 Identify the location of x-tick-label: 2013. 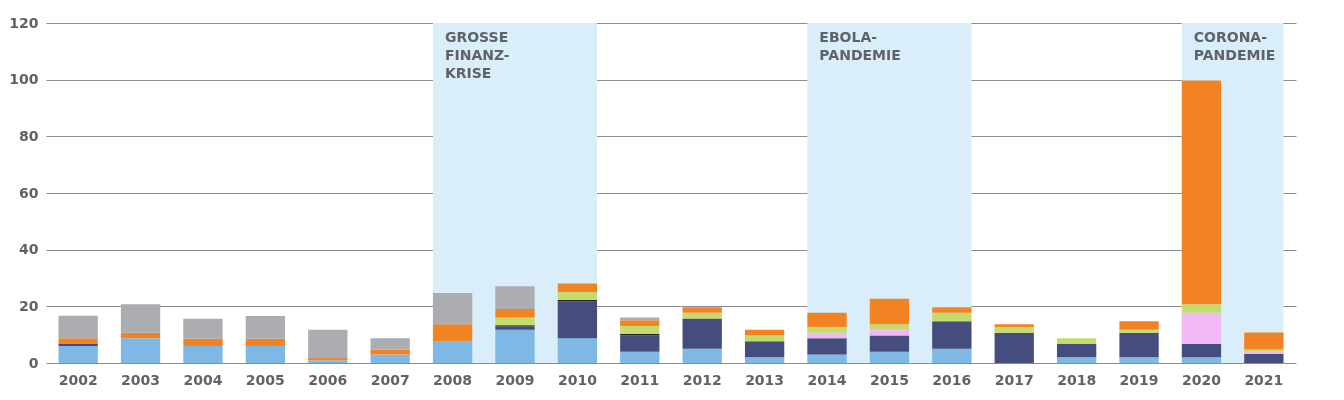
(765, 379).